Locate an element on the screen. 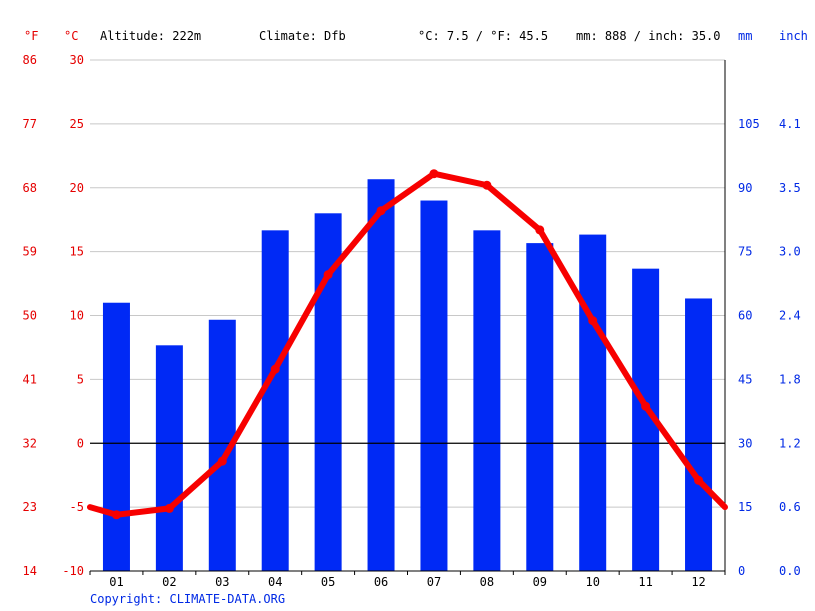 The height and width of the screenshot is (611, 815). mm-tick-label: 75 is located at coordinates (745, 252).